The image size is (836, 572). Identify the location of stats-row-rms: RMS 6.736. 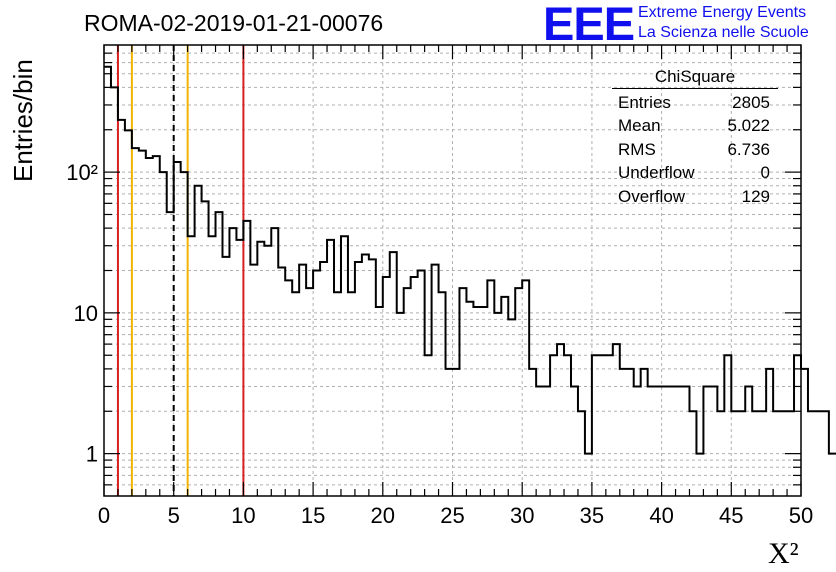
(695, 150).